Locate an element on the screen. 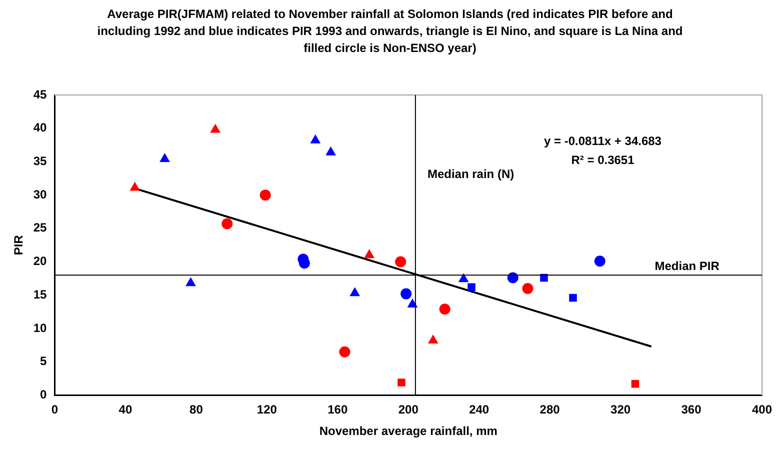 The height and width of the screenshot is (451, 776). y-tick-label: 20 is located at coordinates (40, 261).